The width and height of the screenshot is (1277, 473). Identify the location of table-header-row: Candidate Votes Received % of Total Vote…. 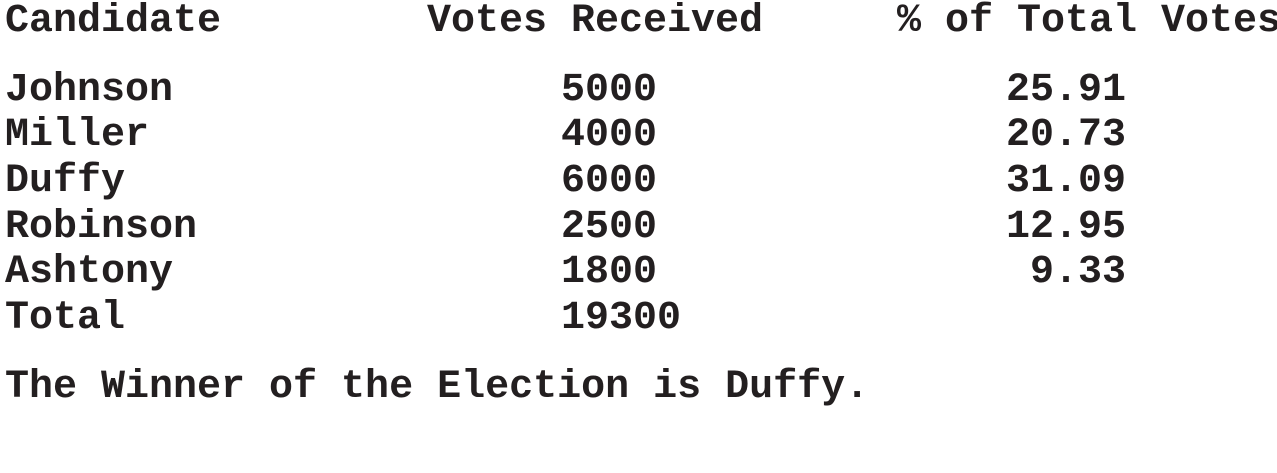
(638, 22).